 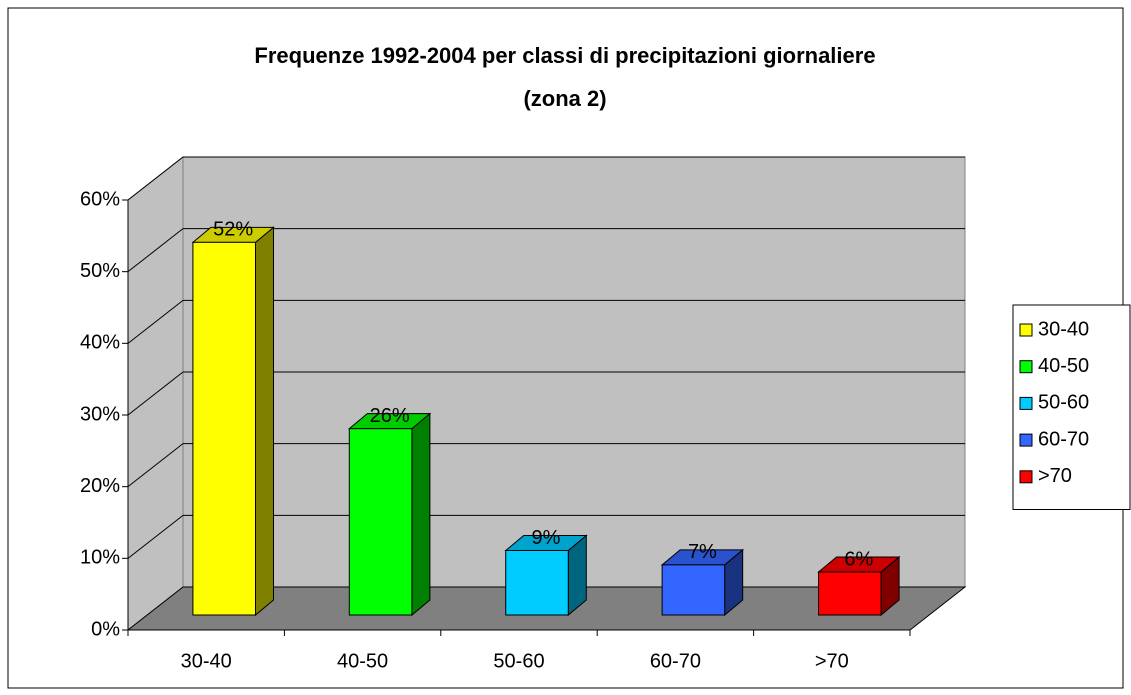 What do you see at coordinates (100, 199) in the screenshot?
I see `y-tick-label: 60%` at bounding box center [100, 199].